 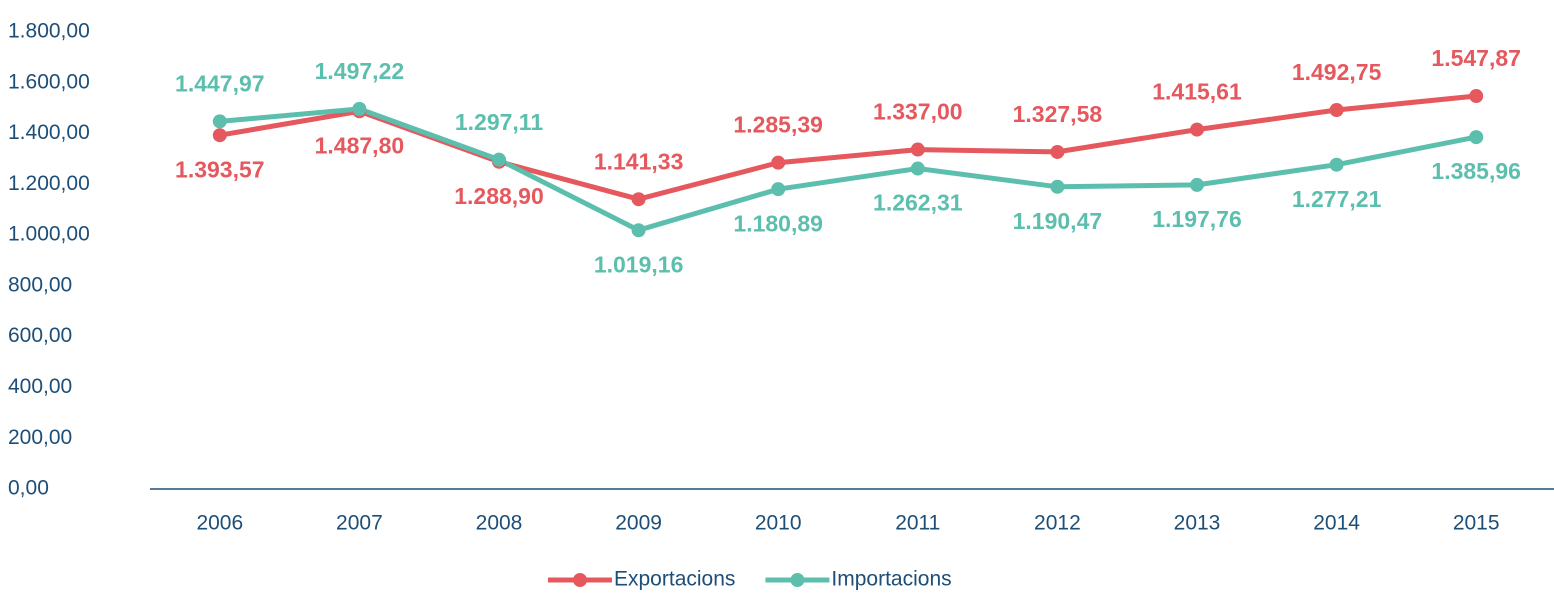 What do you see at coordinates (918, 203) in the screenshot?
I see `data-label: 1.262,31` at bounding box center [918, 203].